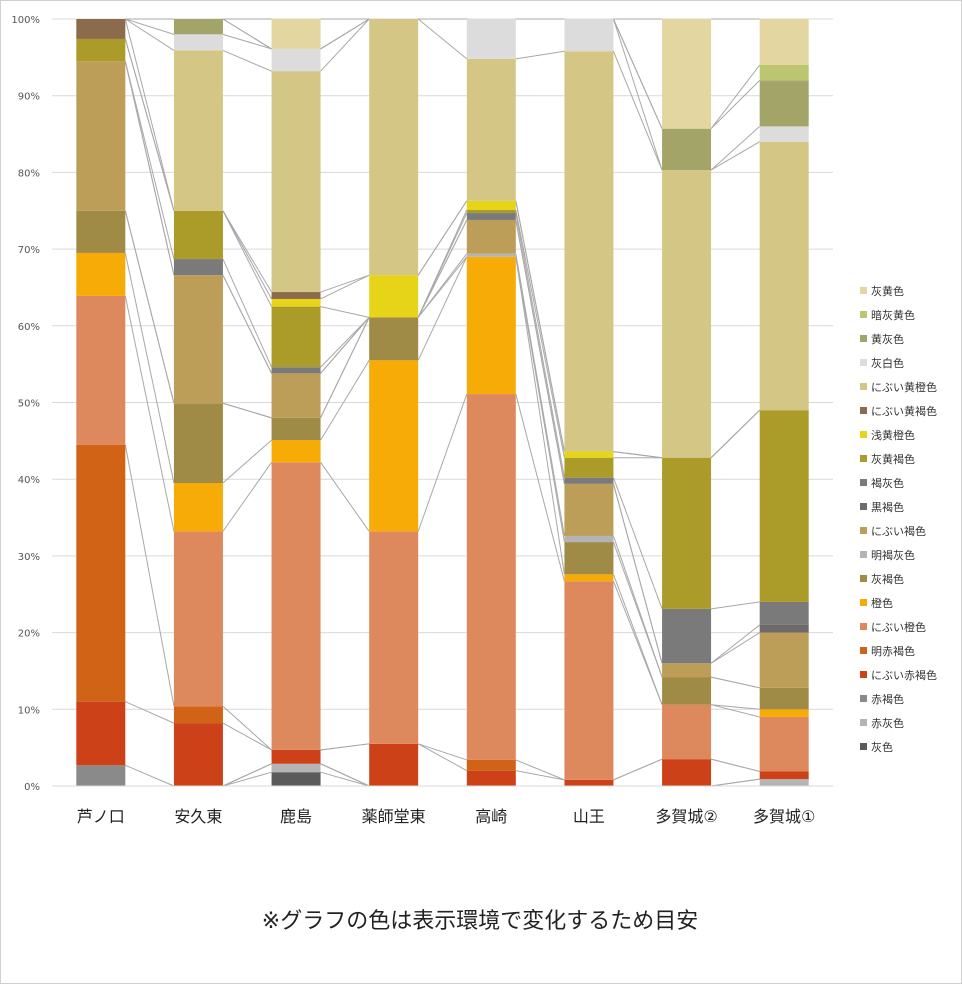 The height and width of the screenshot is (984, 962). What do you see at coordinates (887, 483) in the screenshot?
I see `legend-label: 褐灰色` at bounding box center [887, 483].